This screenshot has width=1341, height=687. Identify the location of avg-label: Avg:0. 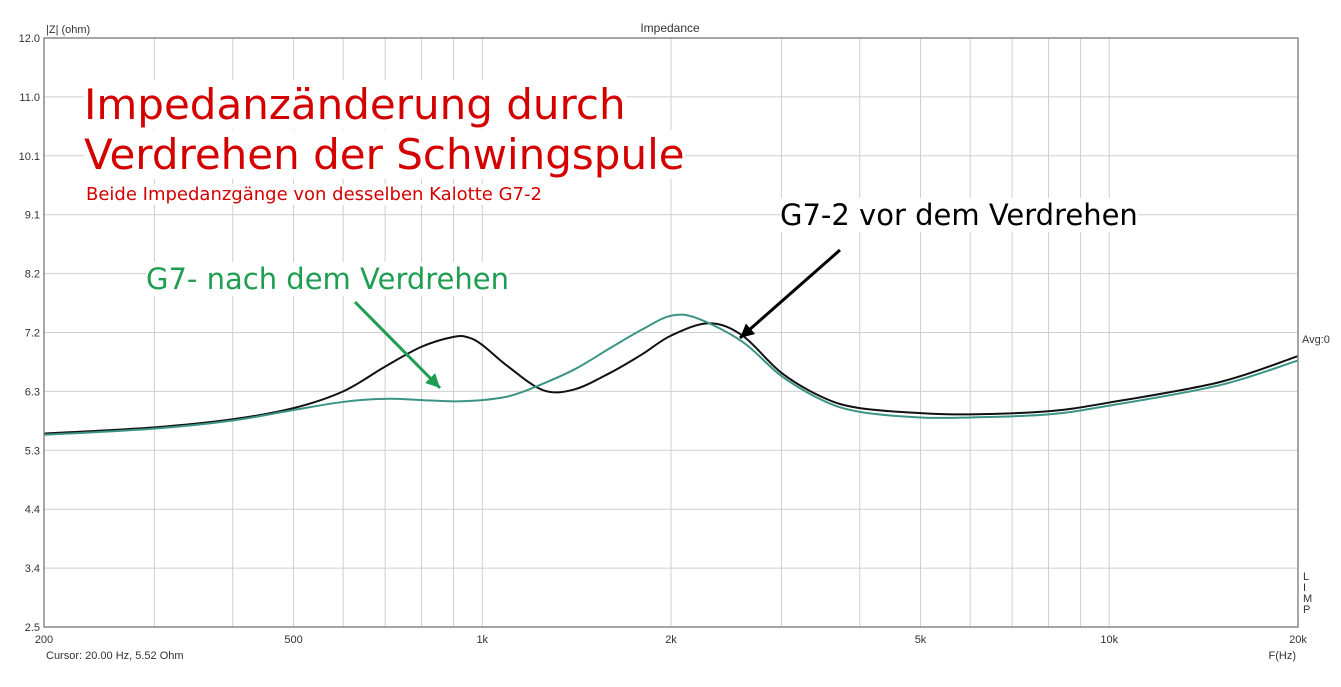
(1316, 340).